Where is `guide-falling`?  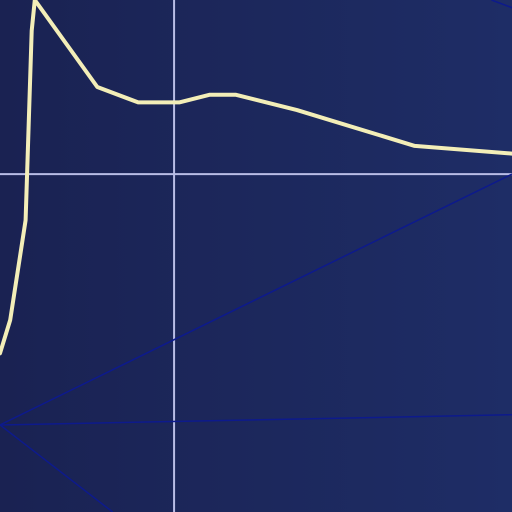 guide-falling is located at coordinates (57, 468).